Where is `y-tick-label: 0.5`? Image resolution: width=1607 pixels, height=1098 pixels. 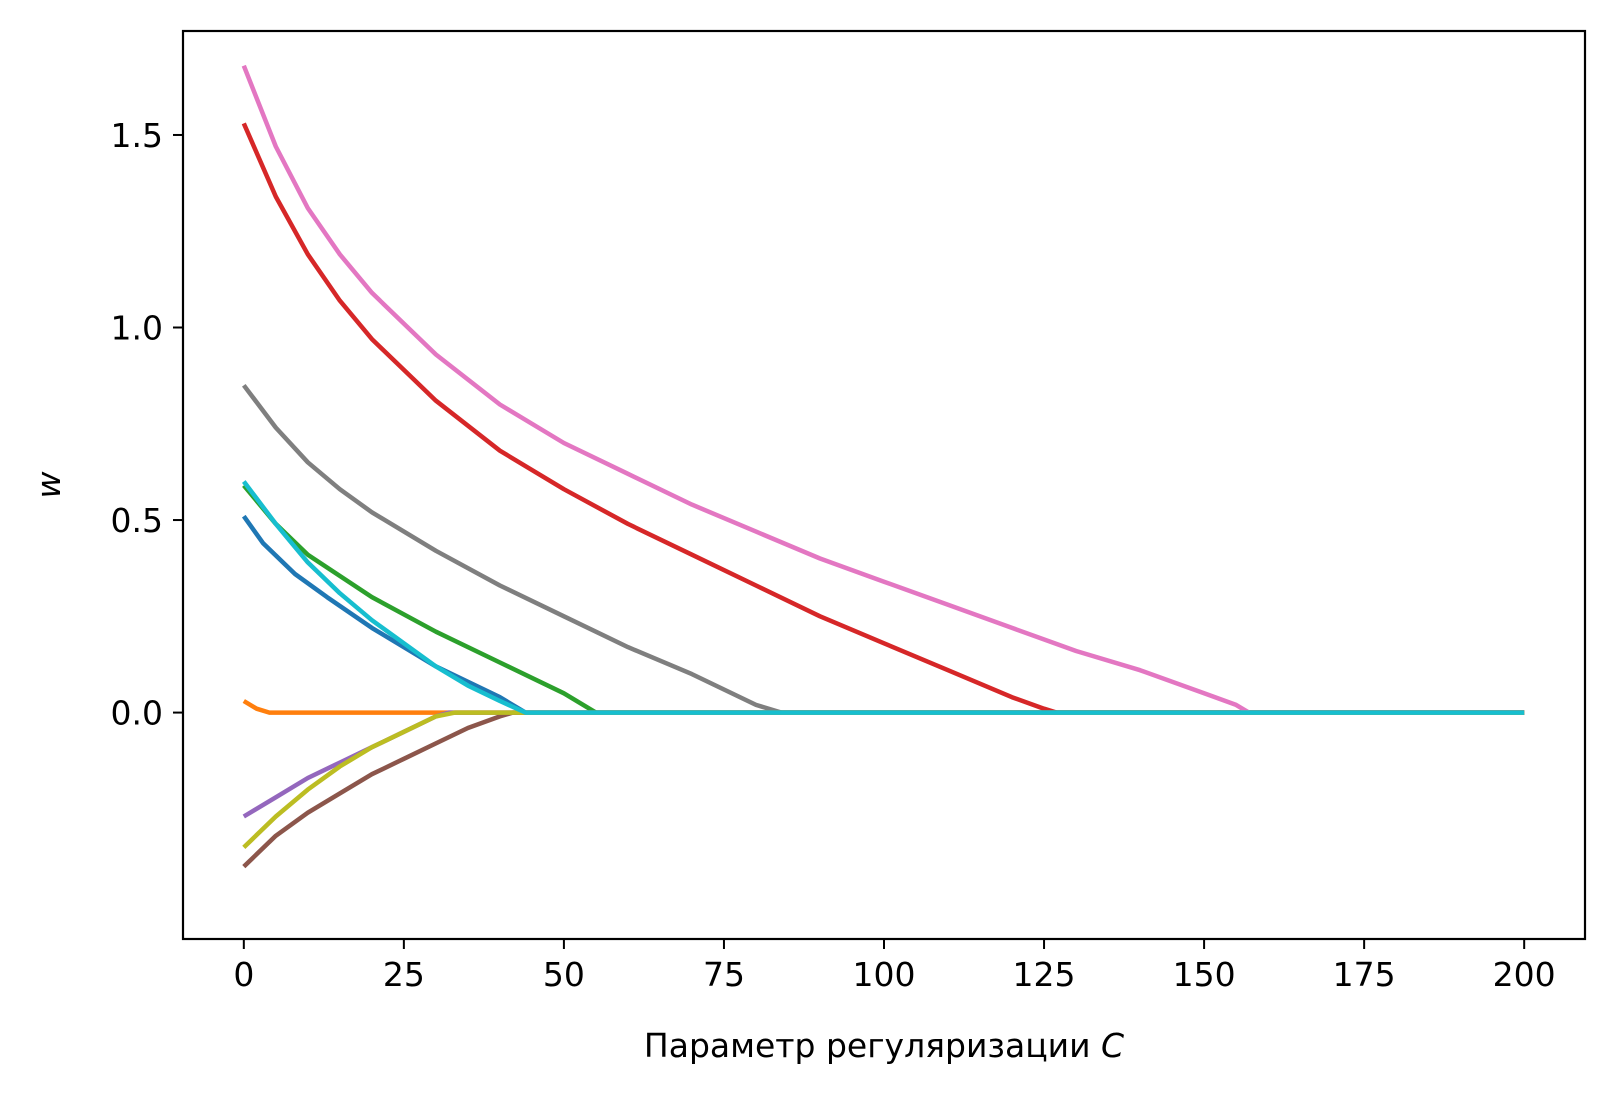 y-tick-label: 0.5 is located at coordinates (137, 520).